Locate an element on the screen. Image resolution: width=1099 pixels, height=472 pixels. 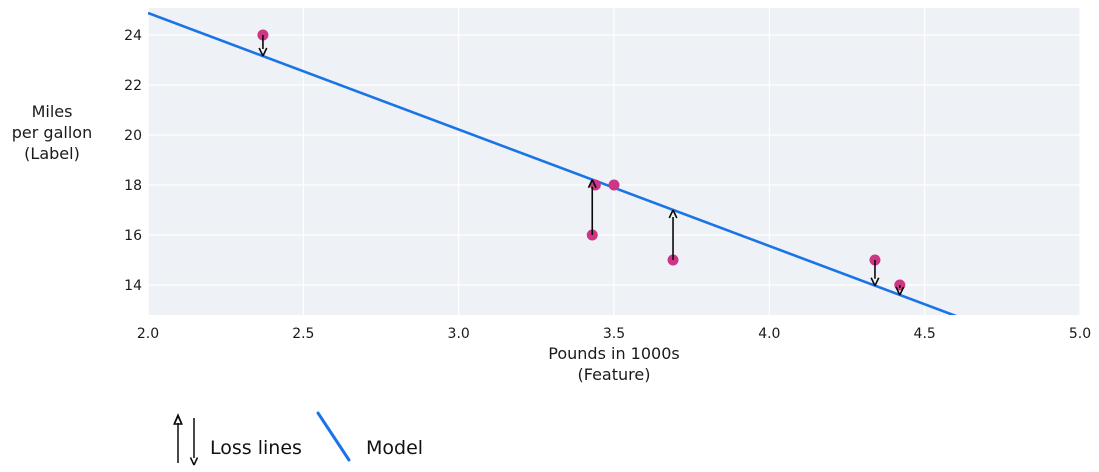
legend-model-label: Model is located at coordinates (395, 448).